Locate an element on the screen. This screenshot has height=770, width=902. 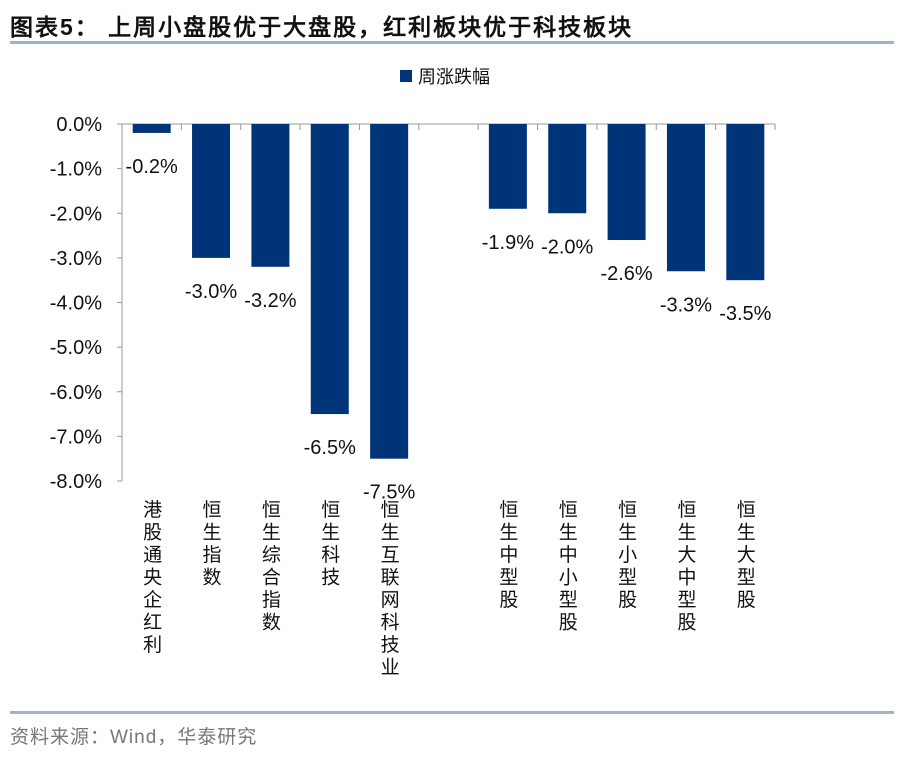
y-tick-label: -5.0% is located at coordinates (76, 348).